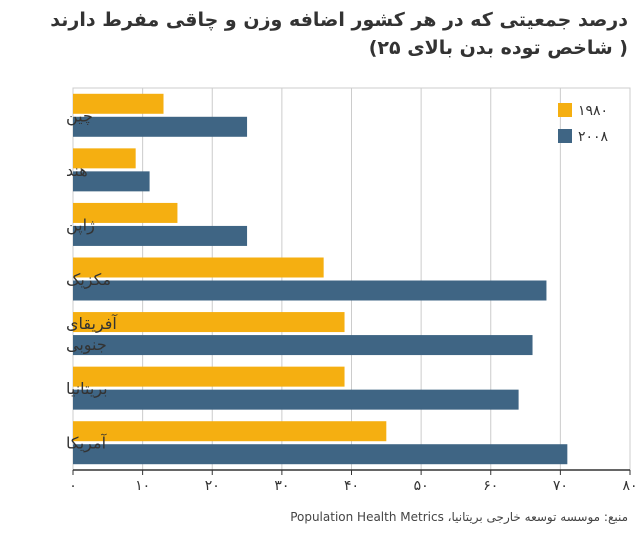 The height and width of the screenshot is (542, 640). What do you see at coordinates (73, 486) in the screenshot?
I see `x-tick-label: ۰` at bounding box center [73, 486].